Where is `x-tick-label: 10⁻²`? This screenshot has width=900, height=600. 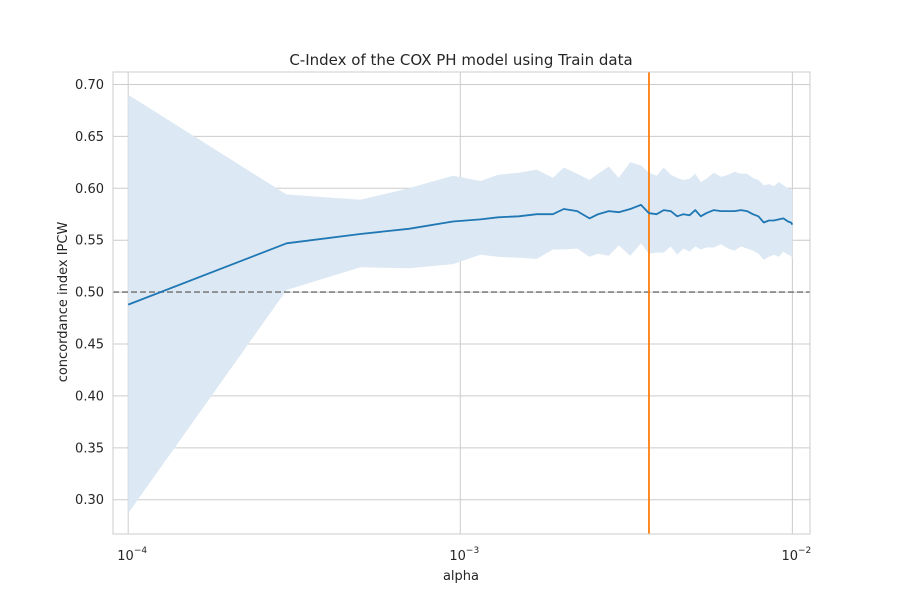
x-tick-label: 10⁻² is located at coordinates (796, 555).